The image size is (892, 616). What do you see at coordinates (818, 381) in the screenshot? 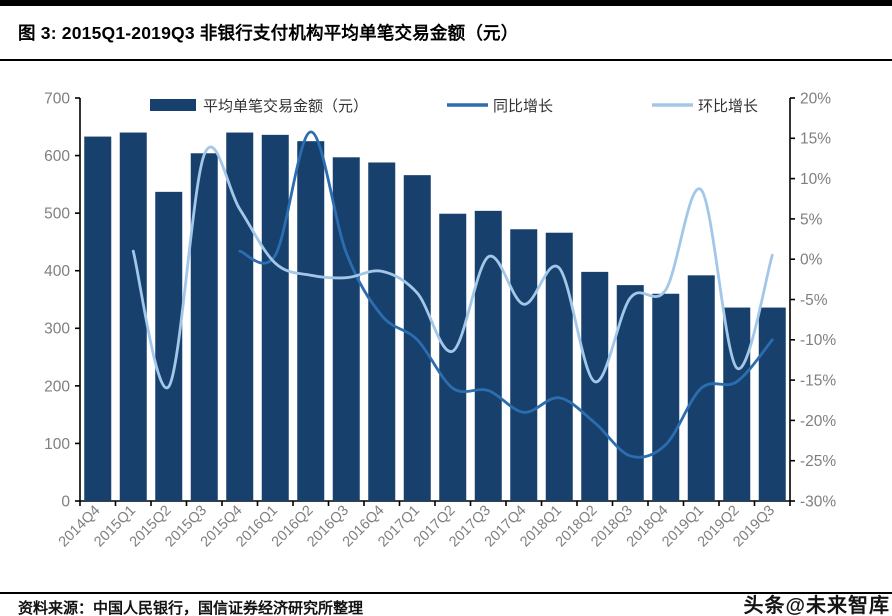
I see `right-tick-label: -15%` at bounding box center [818, 381].